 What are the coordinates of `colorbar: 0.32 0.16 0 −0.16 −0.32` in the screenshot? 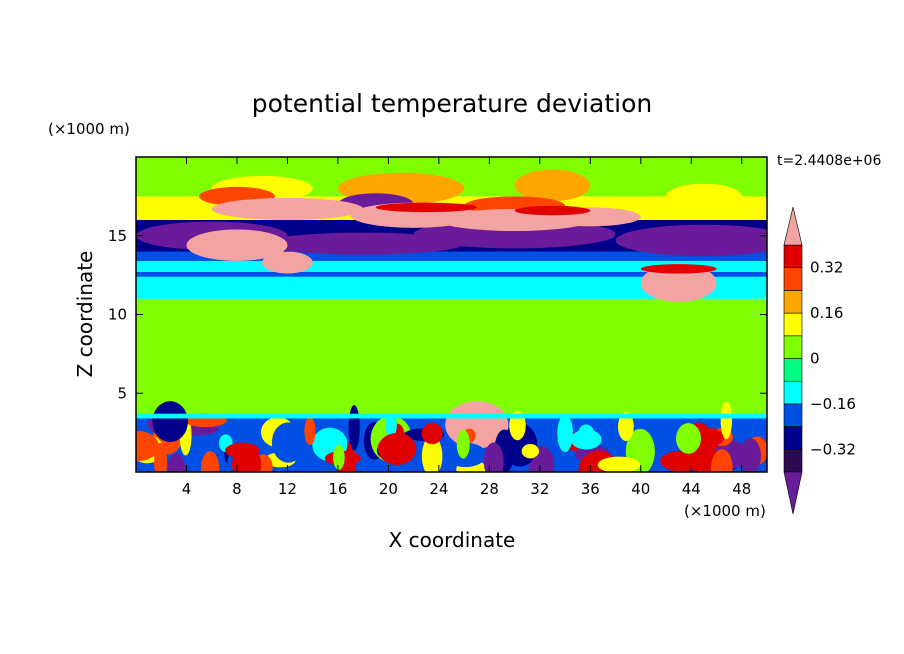 It's located at (819, 360).